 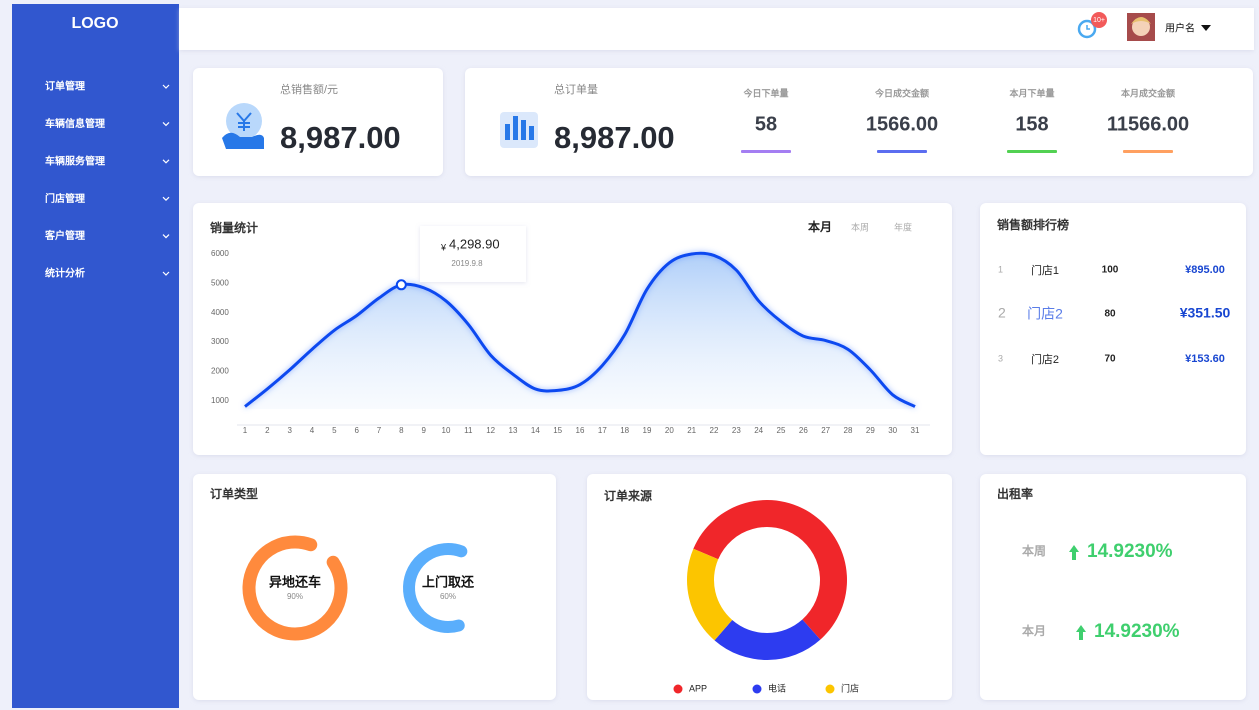 What do you see at coordinates (220, 312) in the screenshot?
I see `y-tick-label: 4000` at bounding box center [220, 312].